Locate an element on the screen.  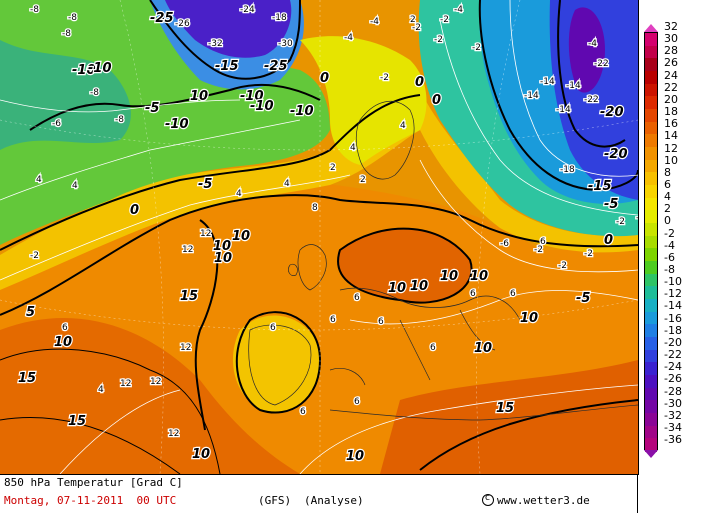
scale-label: -20 is located at coordinates (673, 342).